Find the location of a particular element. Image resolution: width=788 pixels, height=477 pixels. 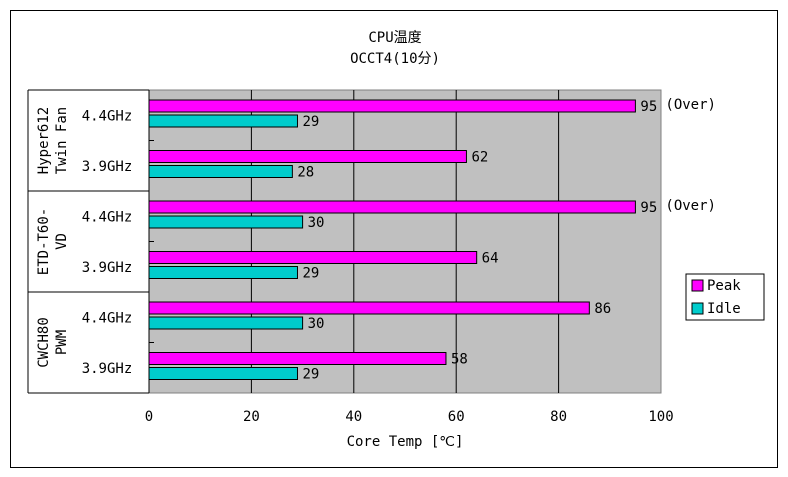

group-label-line: VD is located at coordinates (62, 241).